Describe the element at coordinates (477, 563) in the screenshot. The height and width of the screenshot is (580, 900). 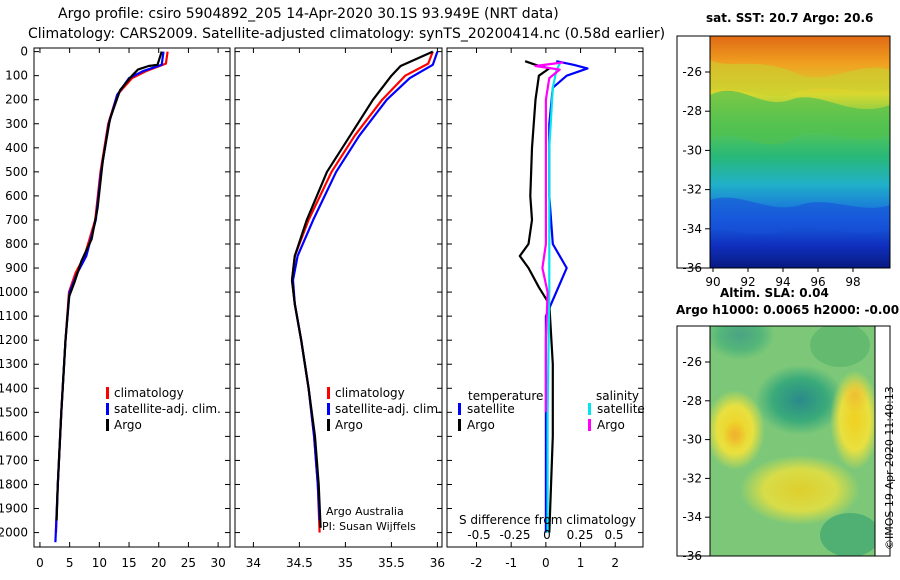
I see `x-tick-label: -2` at that location.